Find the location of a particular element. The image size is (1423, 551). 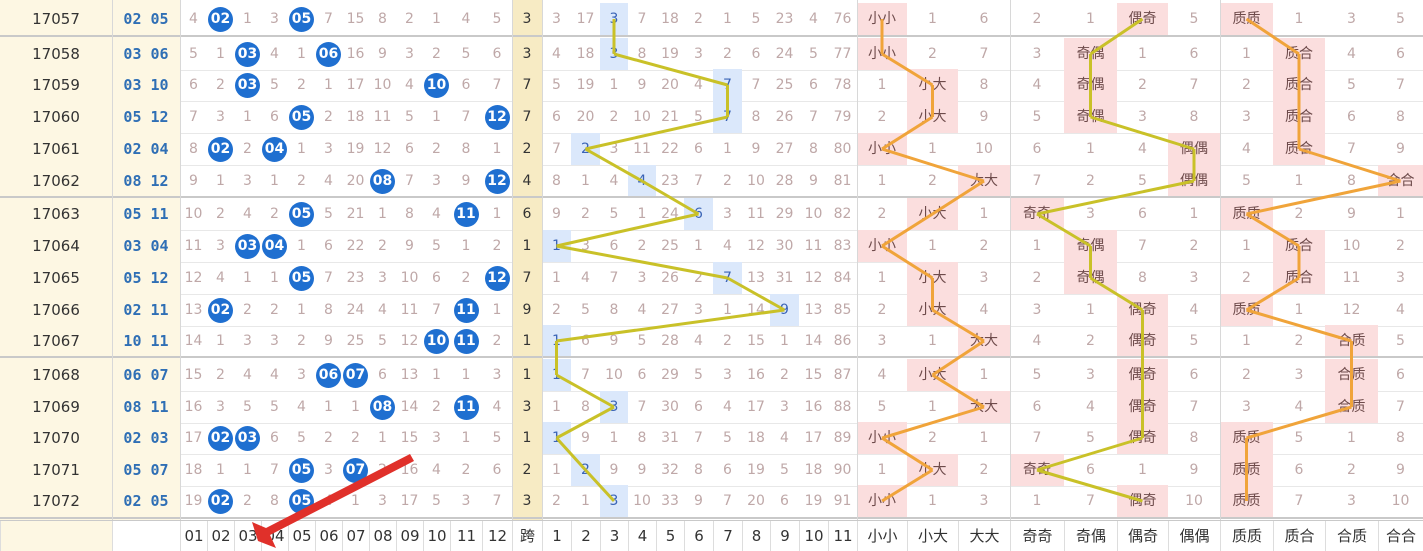

span-omission: 33 is located at coordinates (670, 501).